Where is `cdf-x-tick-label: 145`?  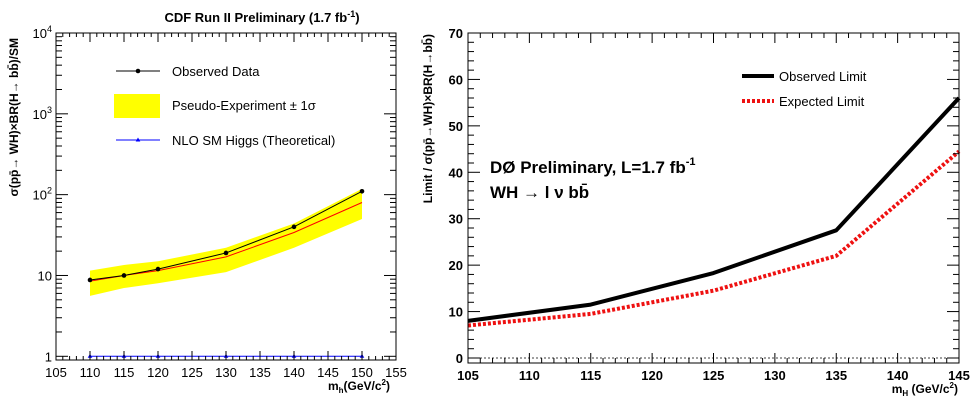 cdf-x-tick-label: 145 is located at coordinates (328, 372).